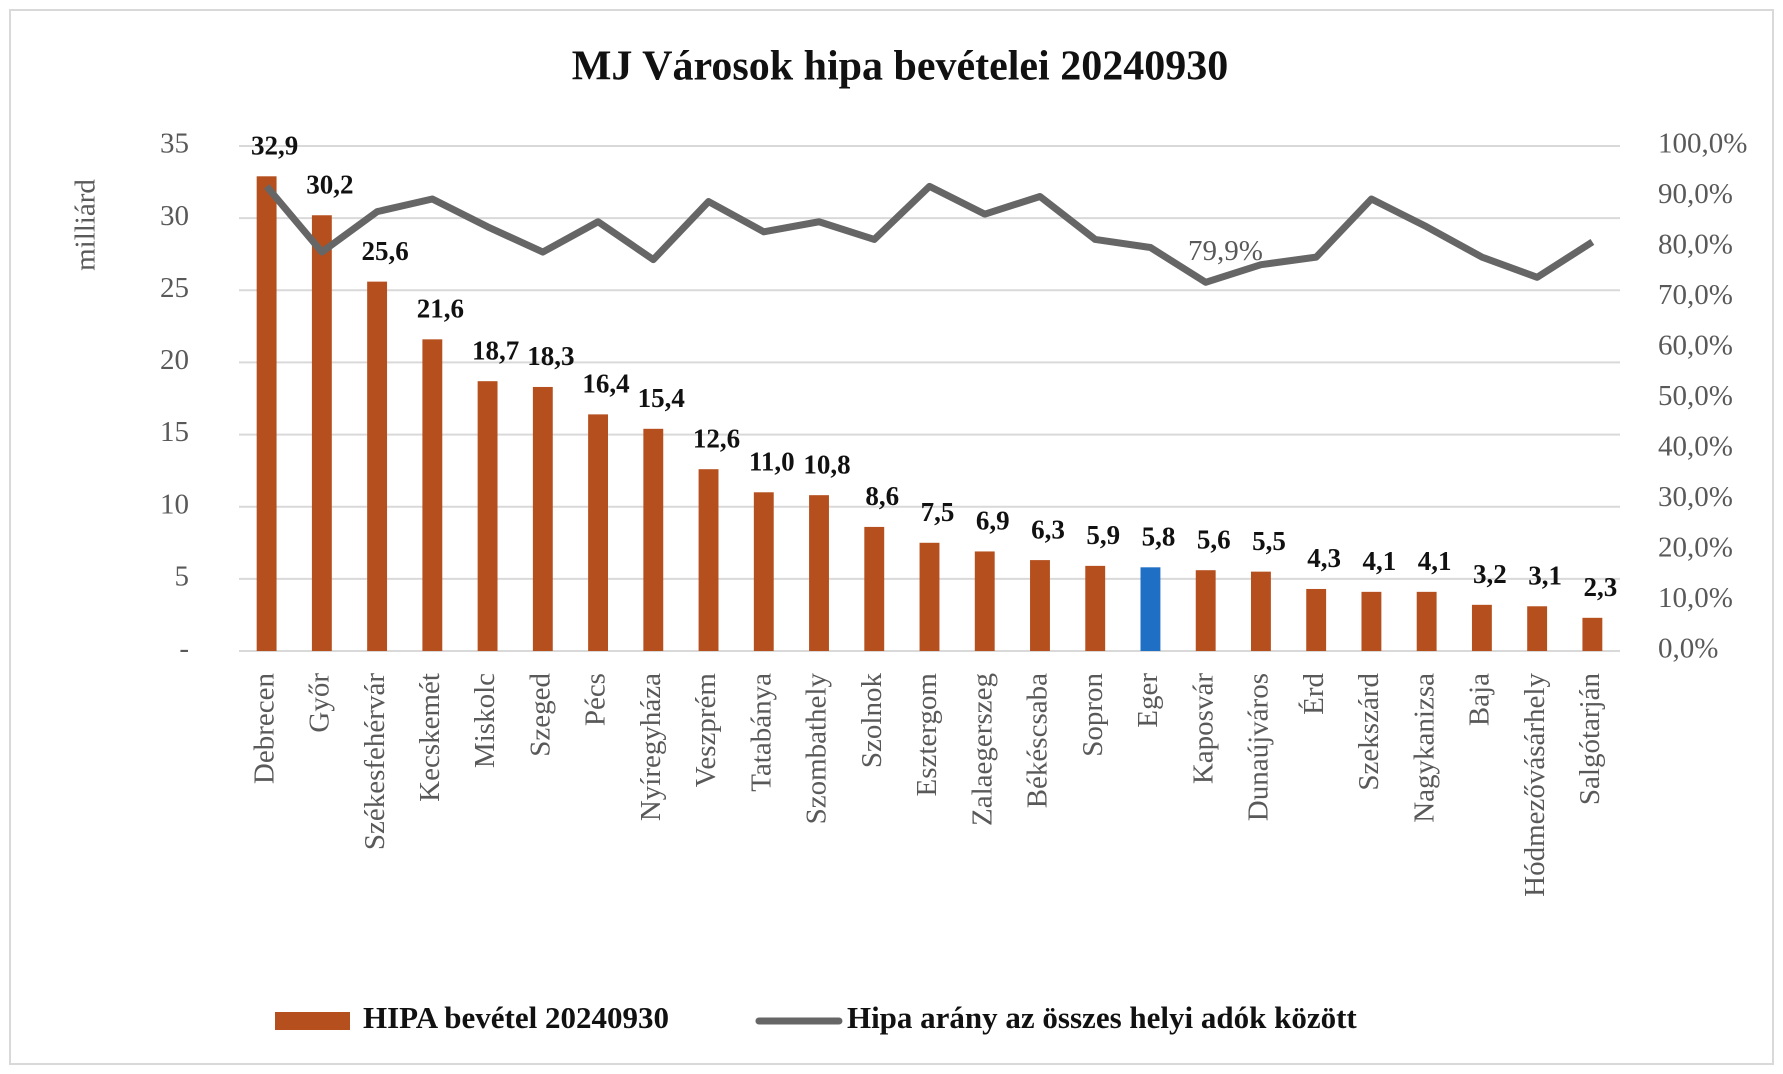 The width and height of the screenshot is (1783, 1074). What do you see at coordinates (1695, 548) in the screenshot?
I see `y2-tick-label: 20,0%` at bounding box center [1695, 548].